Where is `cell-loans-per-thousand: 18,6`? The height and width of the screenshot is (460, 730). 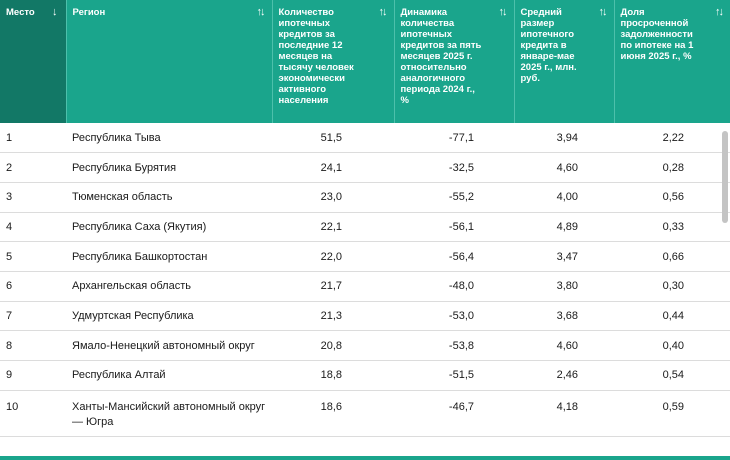
cell-loans-per-thousand: 18,6 is located at coordinates (333, 413).